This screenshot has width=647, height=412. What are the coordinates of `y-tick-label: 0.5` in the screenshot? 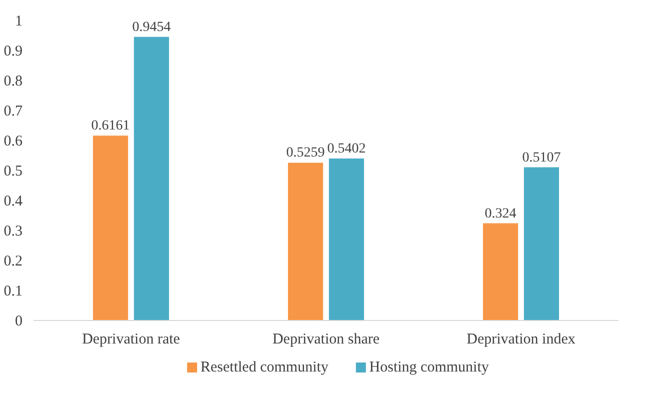 It's located at (13, 172).